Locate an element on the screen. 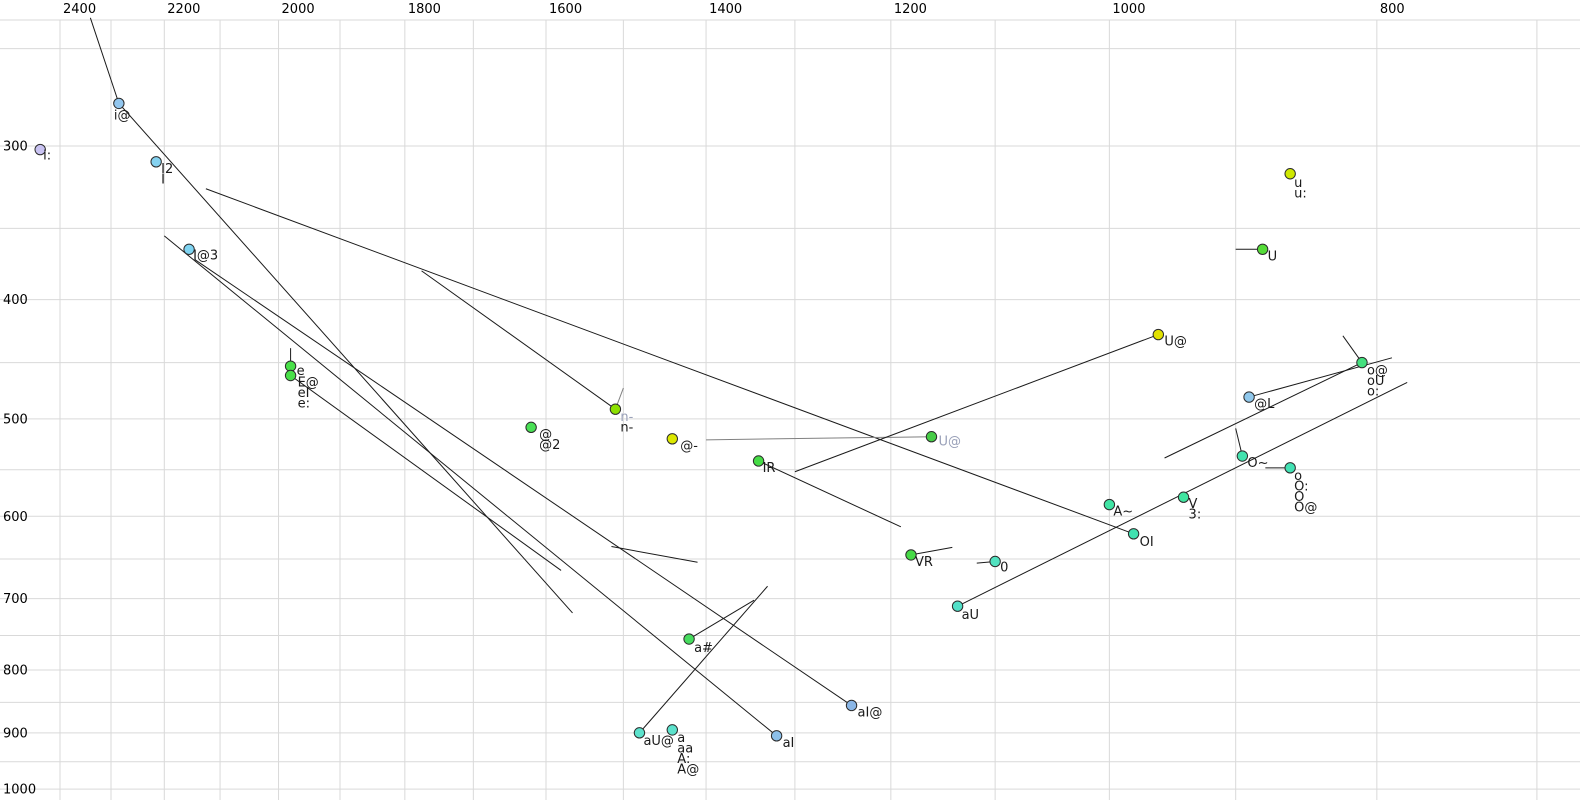 This screenshot has height=800, width=1580. vowel-label: I is located at coordinates (163, 179).